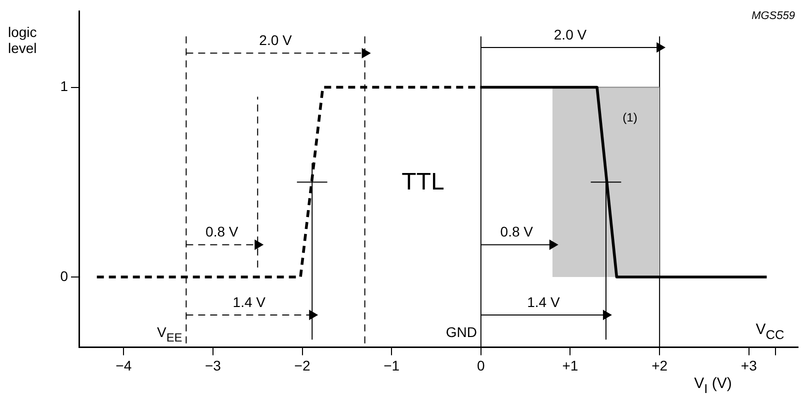 Image resolution: width=804 pixels, height=400 pixels. What do you see at coordinates (124, 365) in the screenshot?
I see `x-tick-label: −4` at bounding box center [124, 365].